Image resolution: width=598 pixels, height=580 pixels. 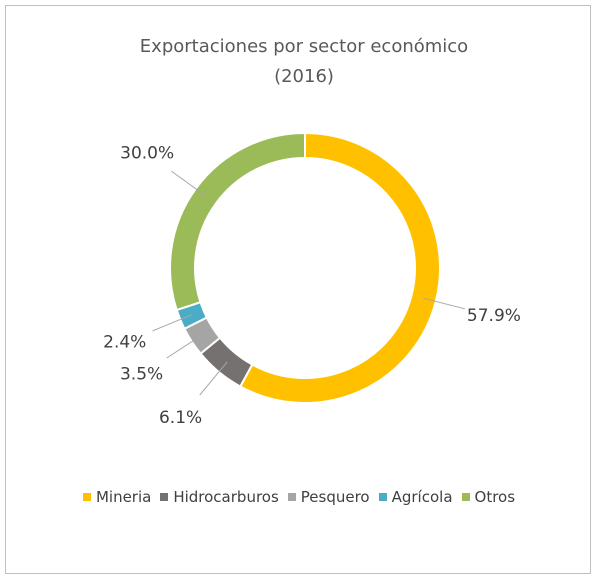 I want to click on data-label: 3.5%, so click(x=141, y=374).